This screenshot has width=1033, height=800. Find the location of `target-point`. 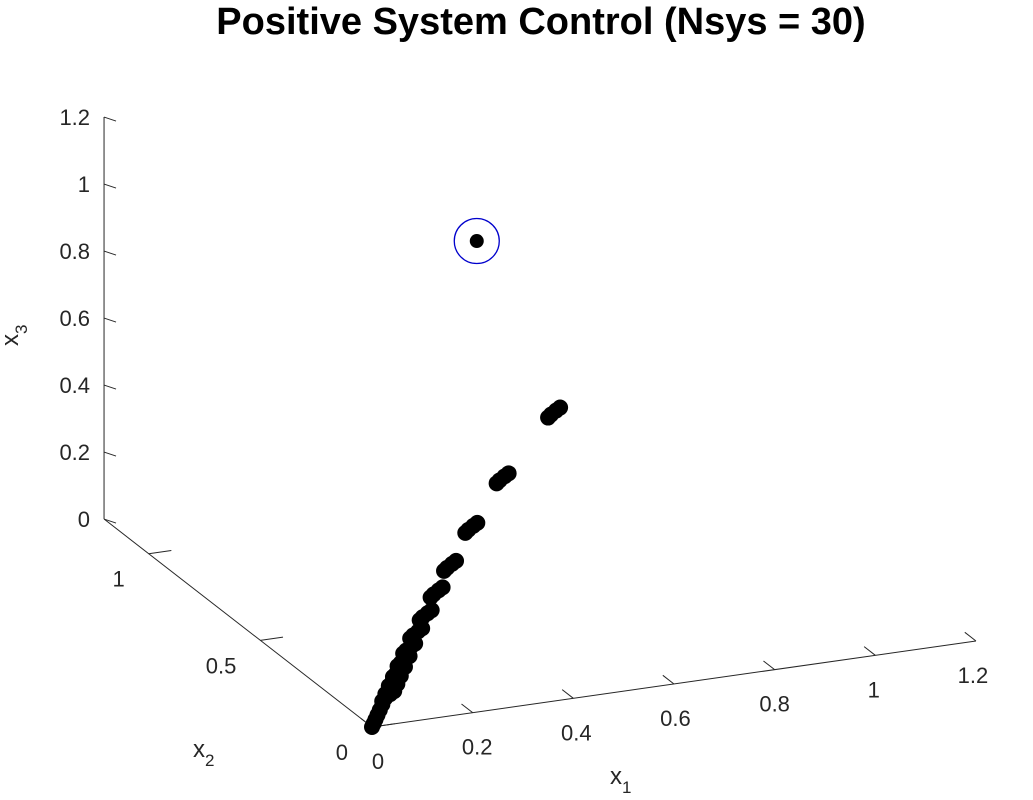

target-point is located at coordinates (476, 241).